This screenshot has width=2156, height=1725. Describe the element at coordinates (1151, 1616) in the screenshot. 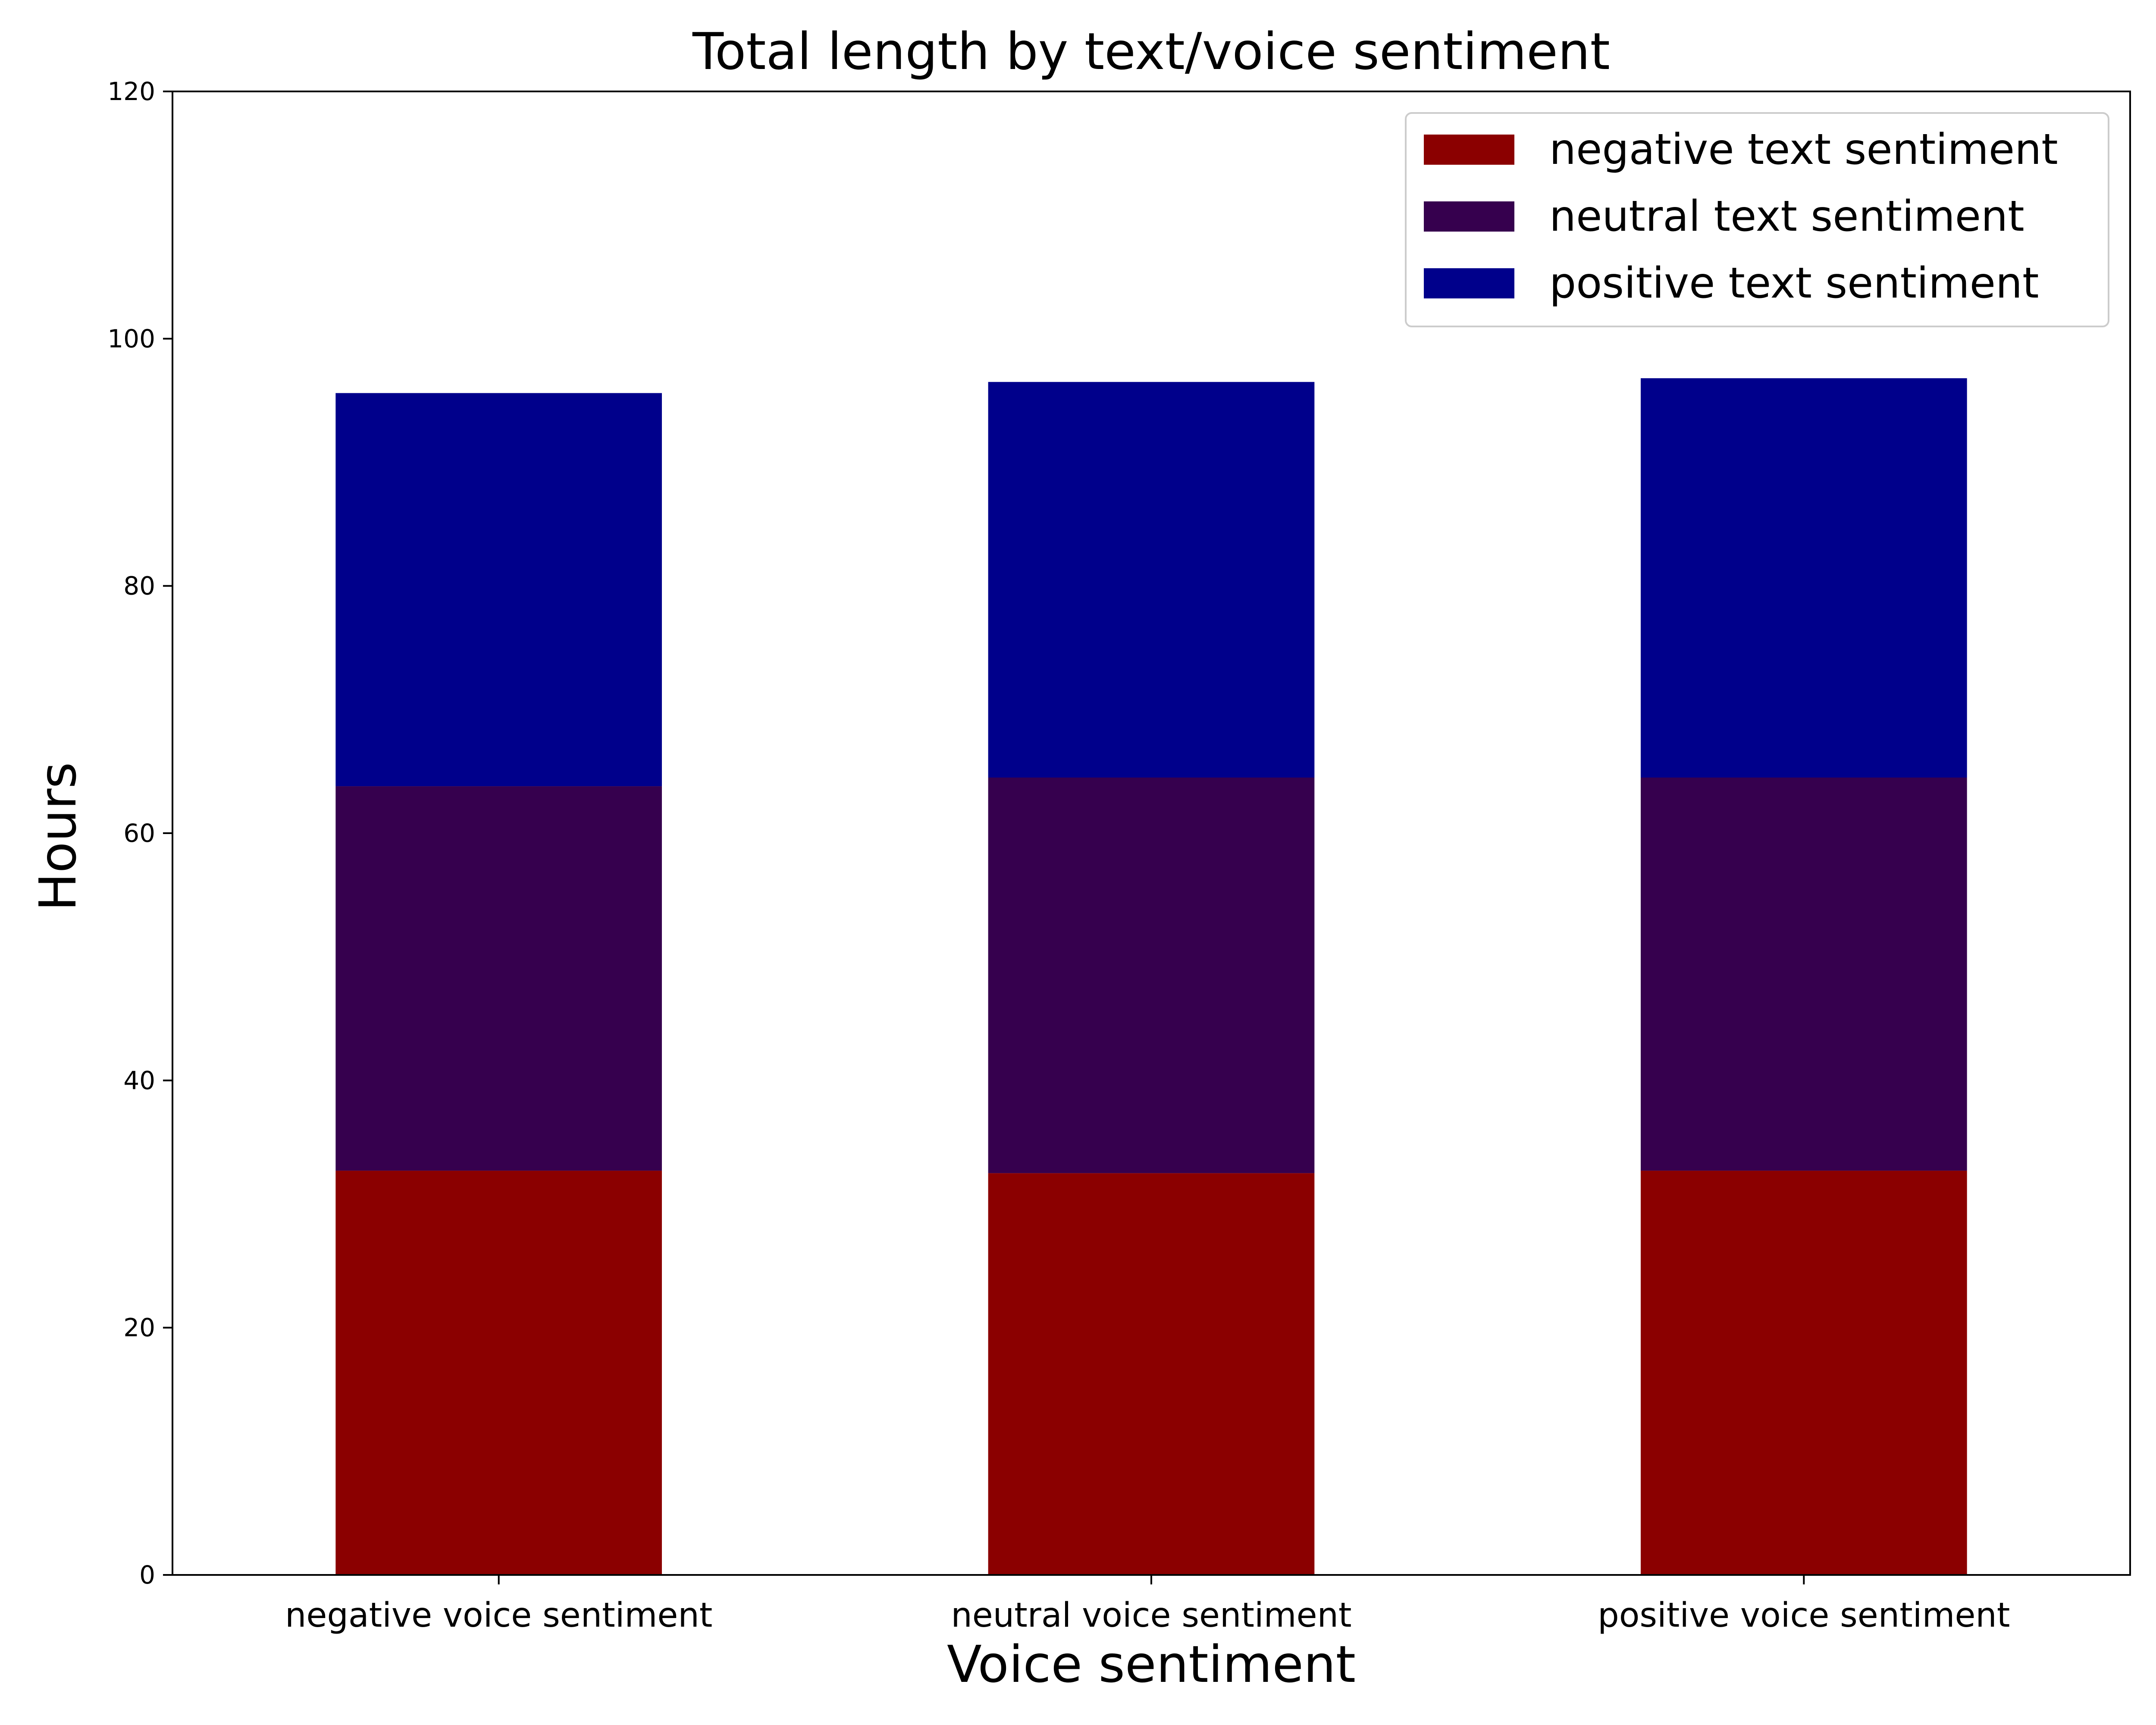

I see `x-tick-label: neutral voice sentiment` at that location.